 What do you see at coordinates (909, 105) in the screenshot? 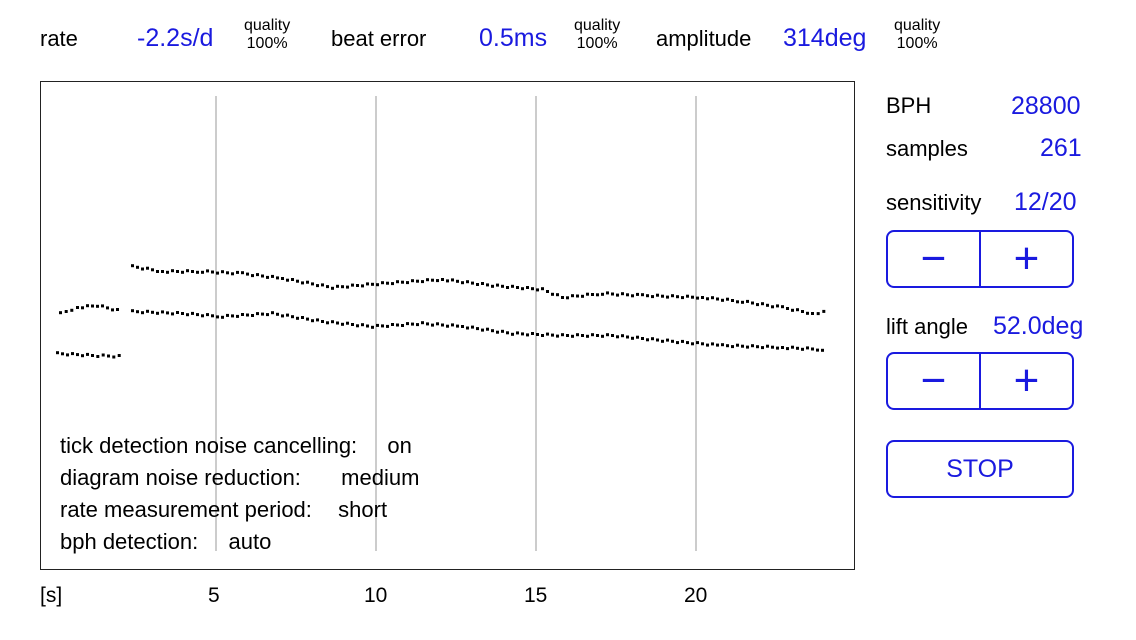
I see `bph-label: BPH` at bounding box center [909, 105].